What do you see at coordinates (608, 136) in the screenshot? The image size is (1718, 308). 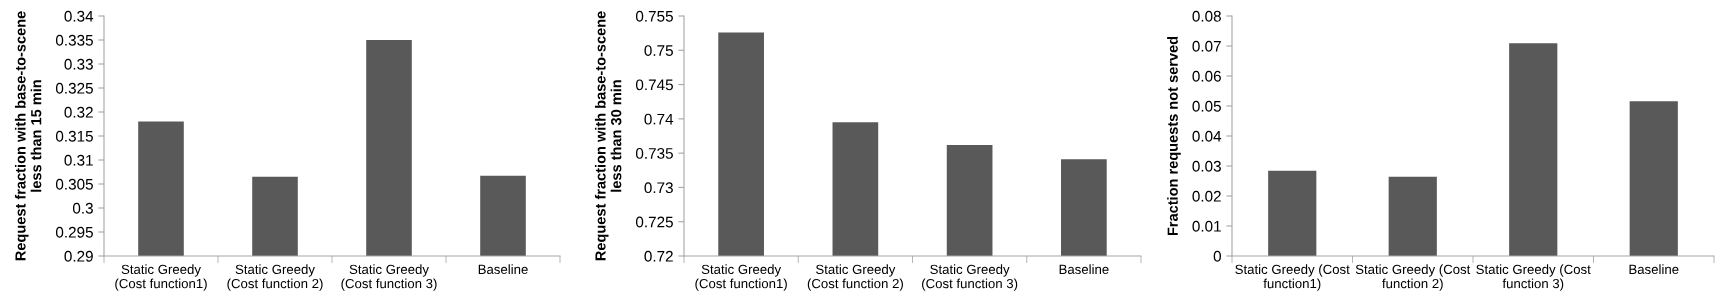 I see `y-axis-title: Request fraction with base-to-scene less than 30 min` at bounding box center [608, 136].